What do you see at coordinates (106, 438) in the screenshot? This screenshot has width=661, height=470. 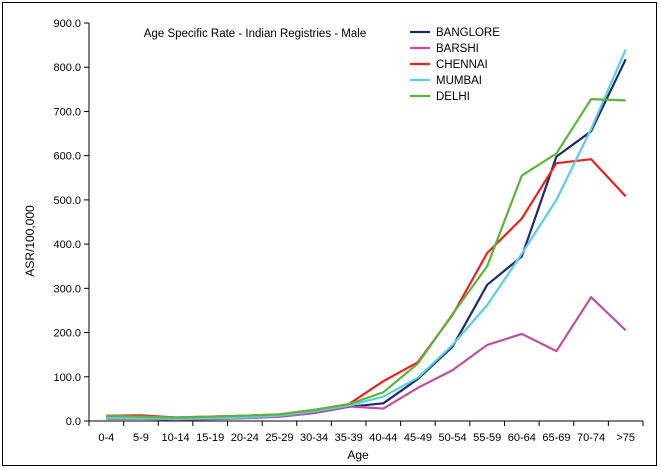 I see `x-tick-label: 0-4` at bounding box center [106, 438].